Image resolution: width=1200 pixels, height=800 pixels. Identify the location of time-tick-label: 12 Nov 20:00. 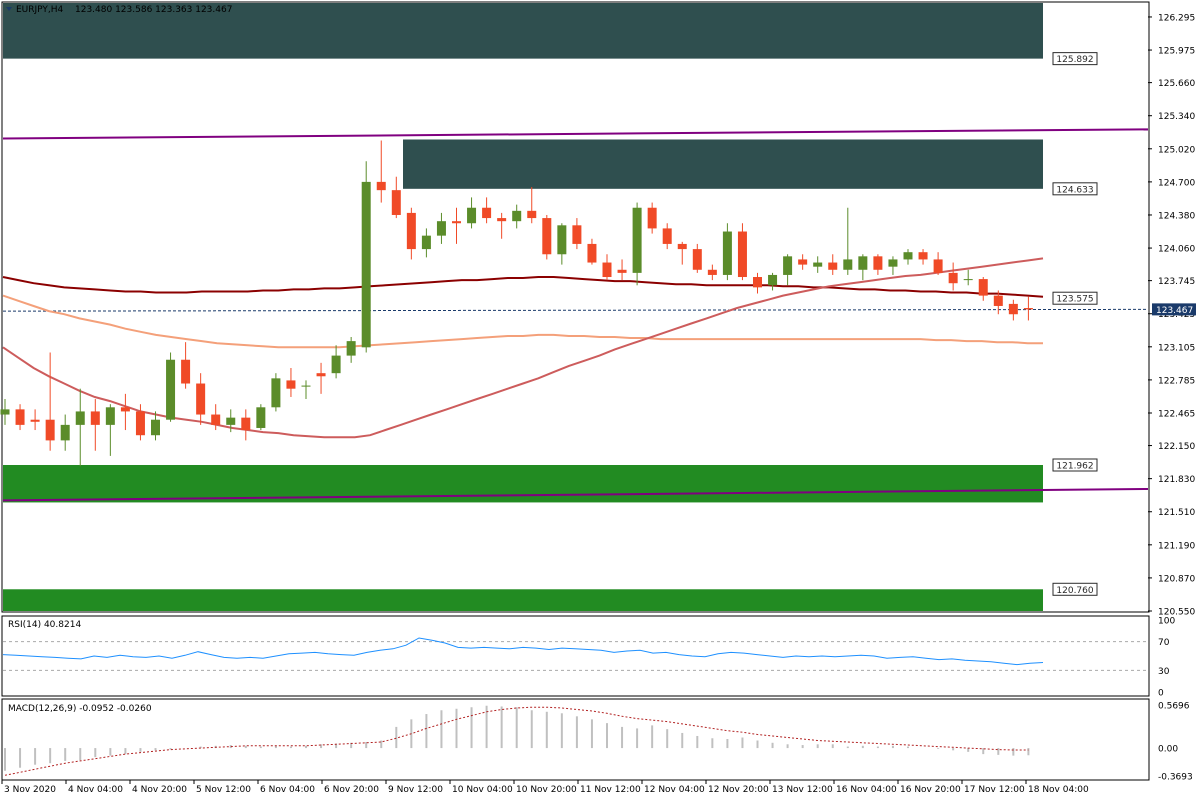
(738, 790).